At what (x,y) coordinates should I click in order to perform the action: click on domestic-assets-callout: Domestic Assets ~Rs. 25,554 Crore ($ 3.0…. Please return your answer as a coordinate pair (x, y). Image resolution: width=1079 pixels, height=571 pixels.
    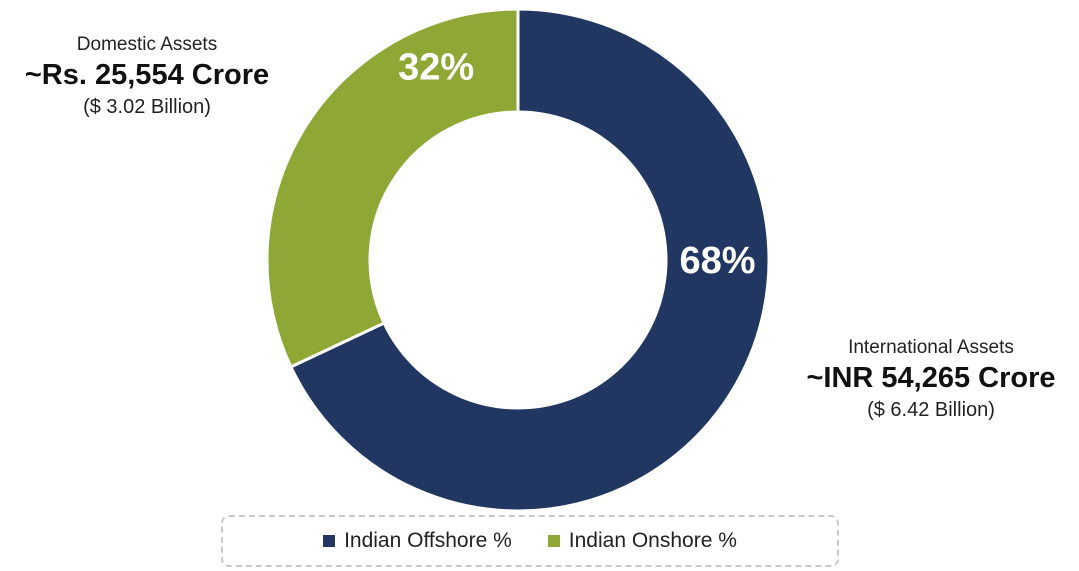
    Looking at the image, I should click on (147, 76).